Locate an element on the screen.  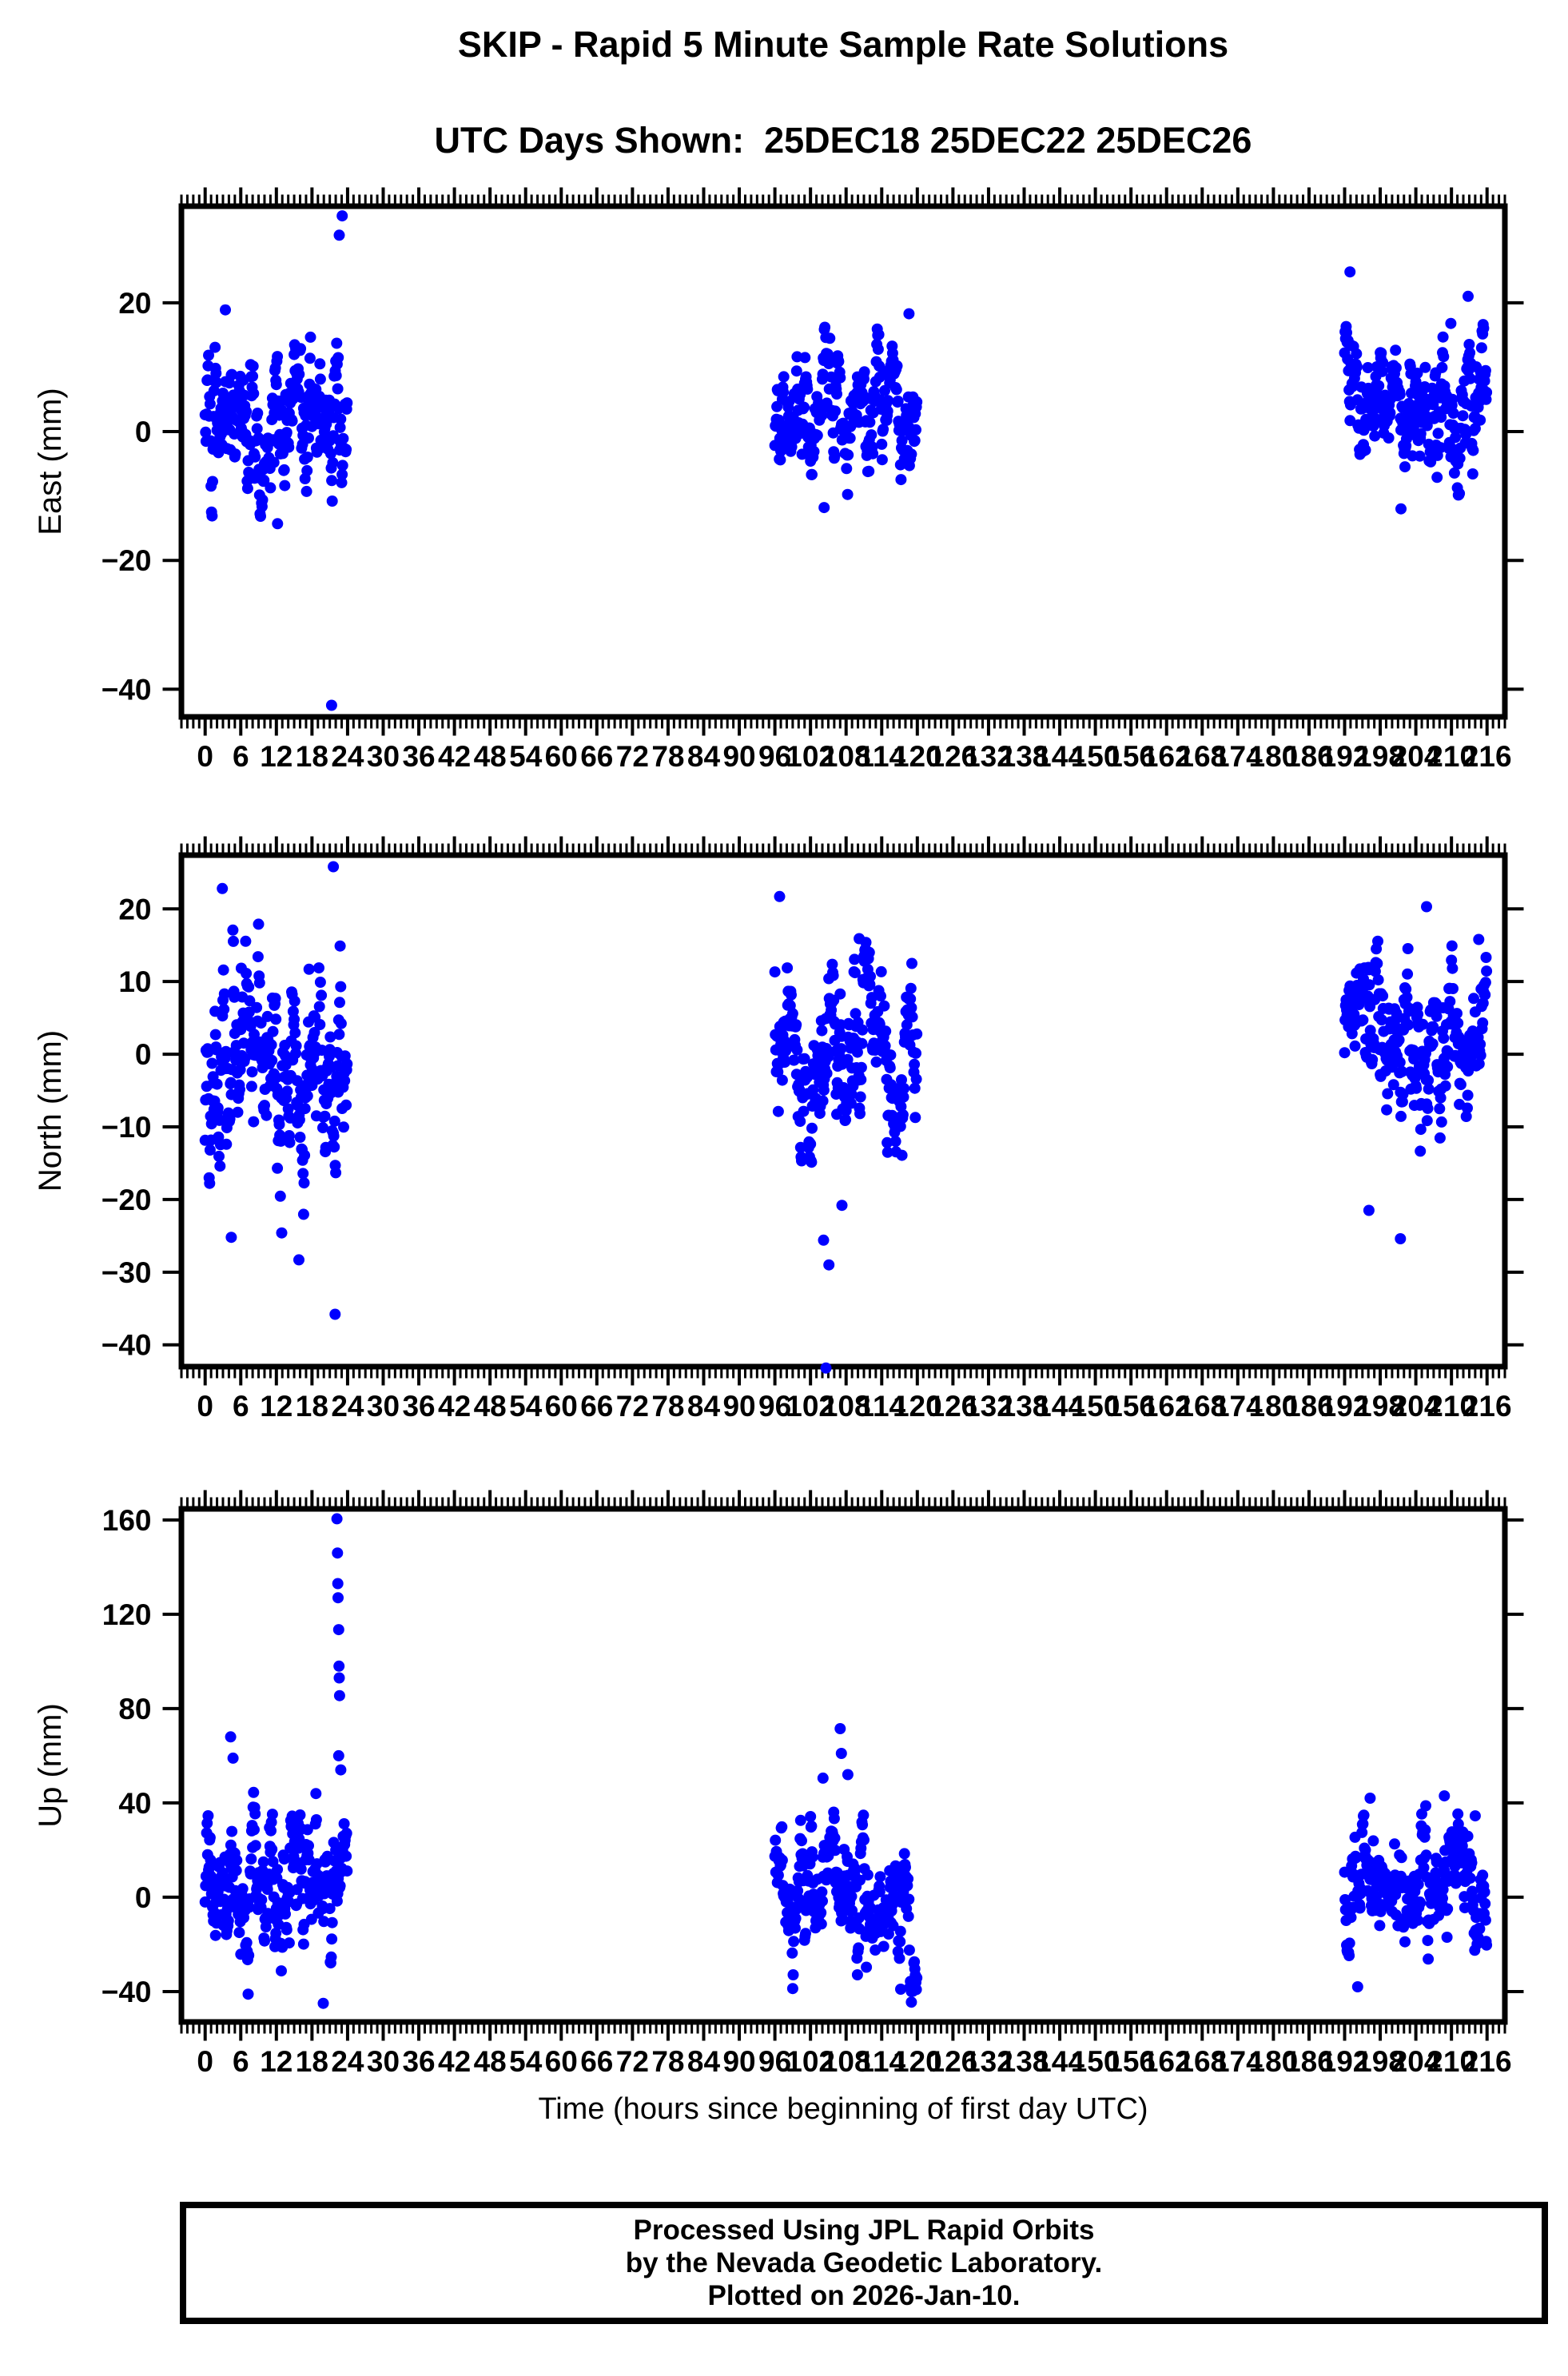
svg-text: 150 is located at coordinates (1095, 1406).